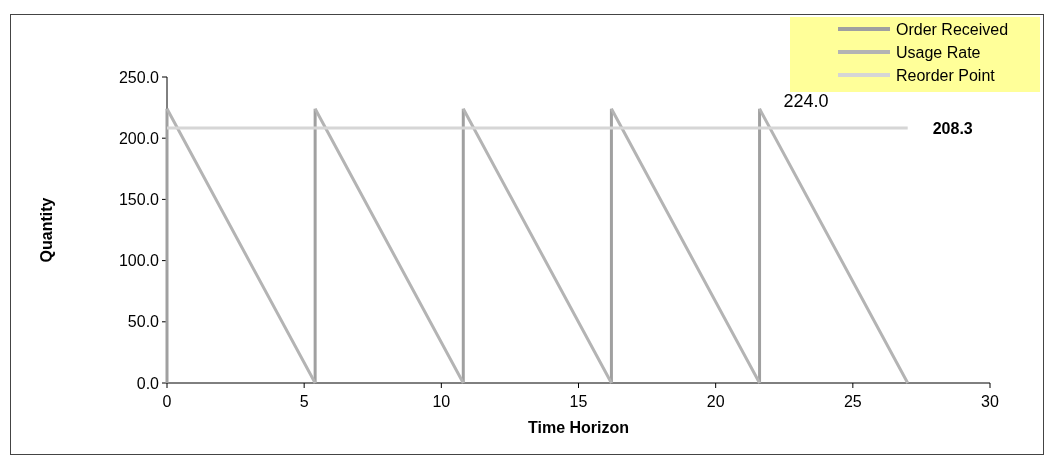  I want to click on y-axis-title: Quantity, so click(46, 230).